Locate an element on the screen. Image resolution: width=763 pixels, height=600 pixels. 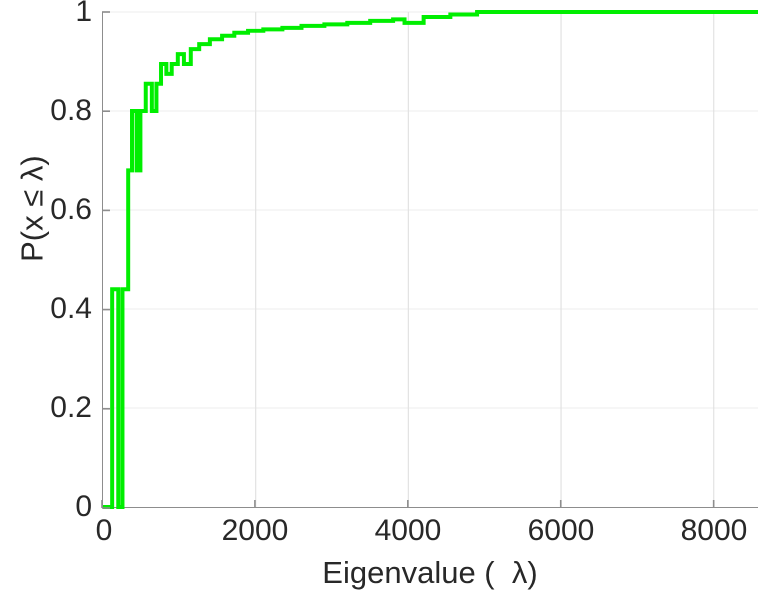
x-axis-tick-labels: 0 2000 4000 6000 8000 is located at coordinates (381, 536).